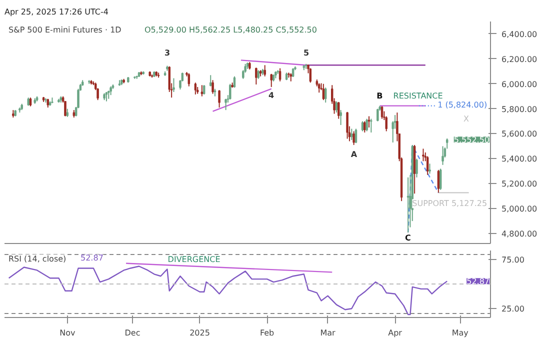 Image resolution: width=540 pixels, height=345 pixels. What do you see at coordinates (513, 259) in the screenshot?
I see `y-tick-label: 75.00` at bounding box center [513, 259].